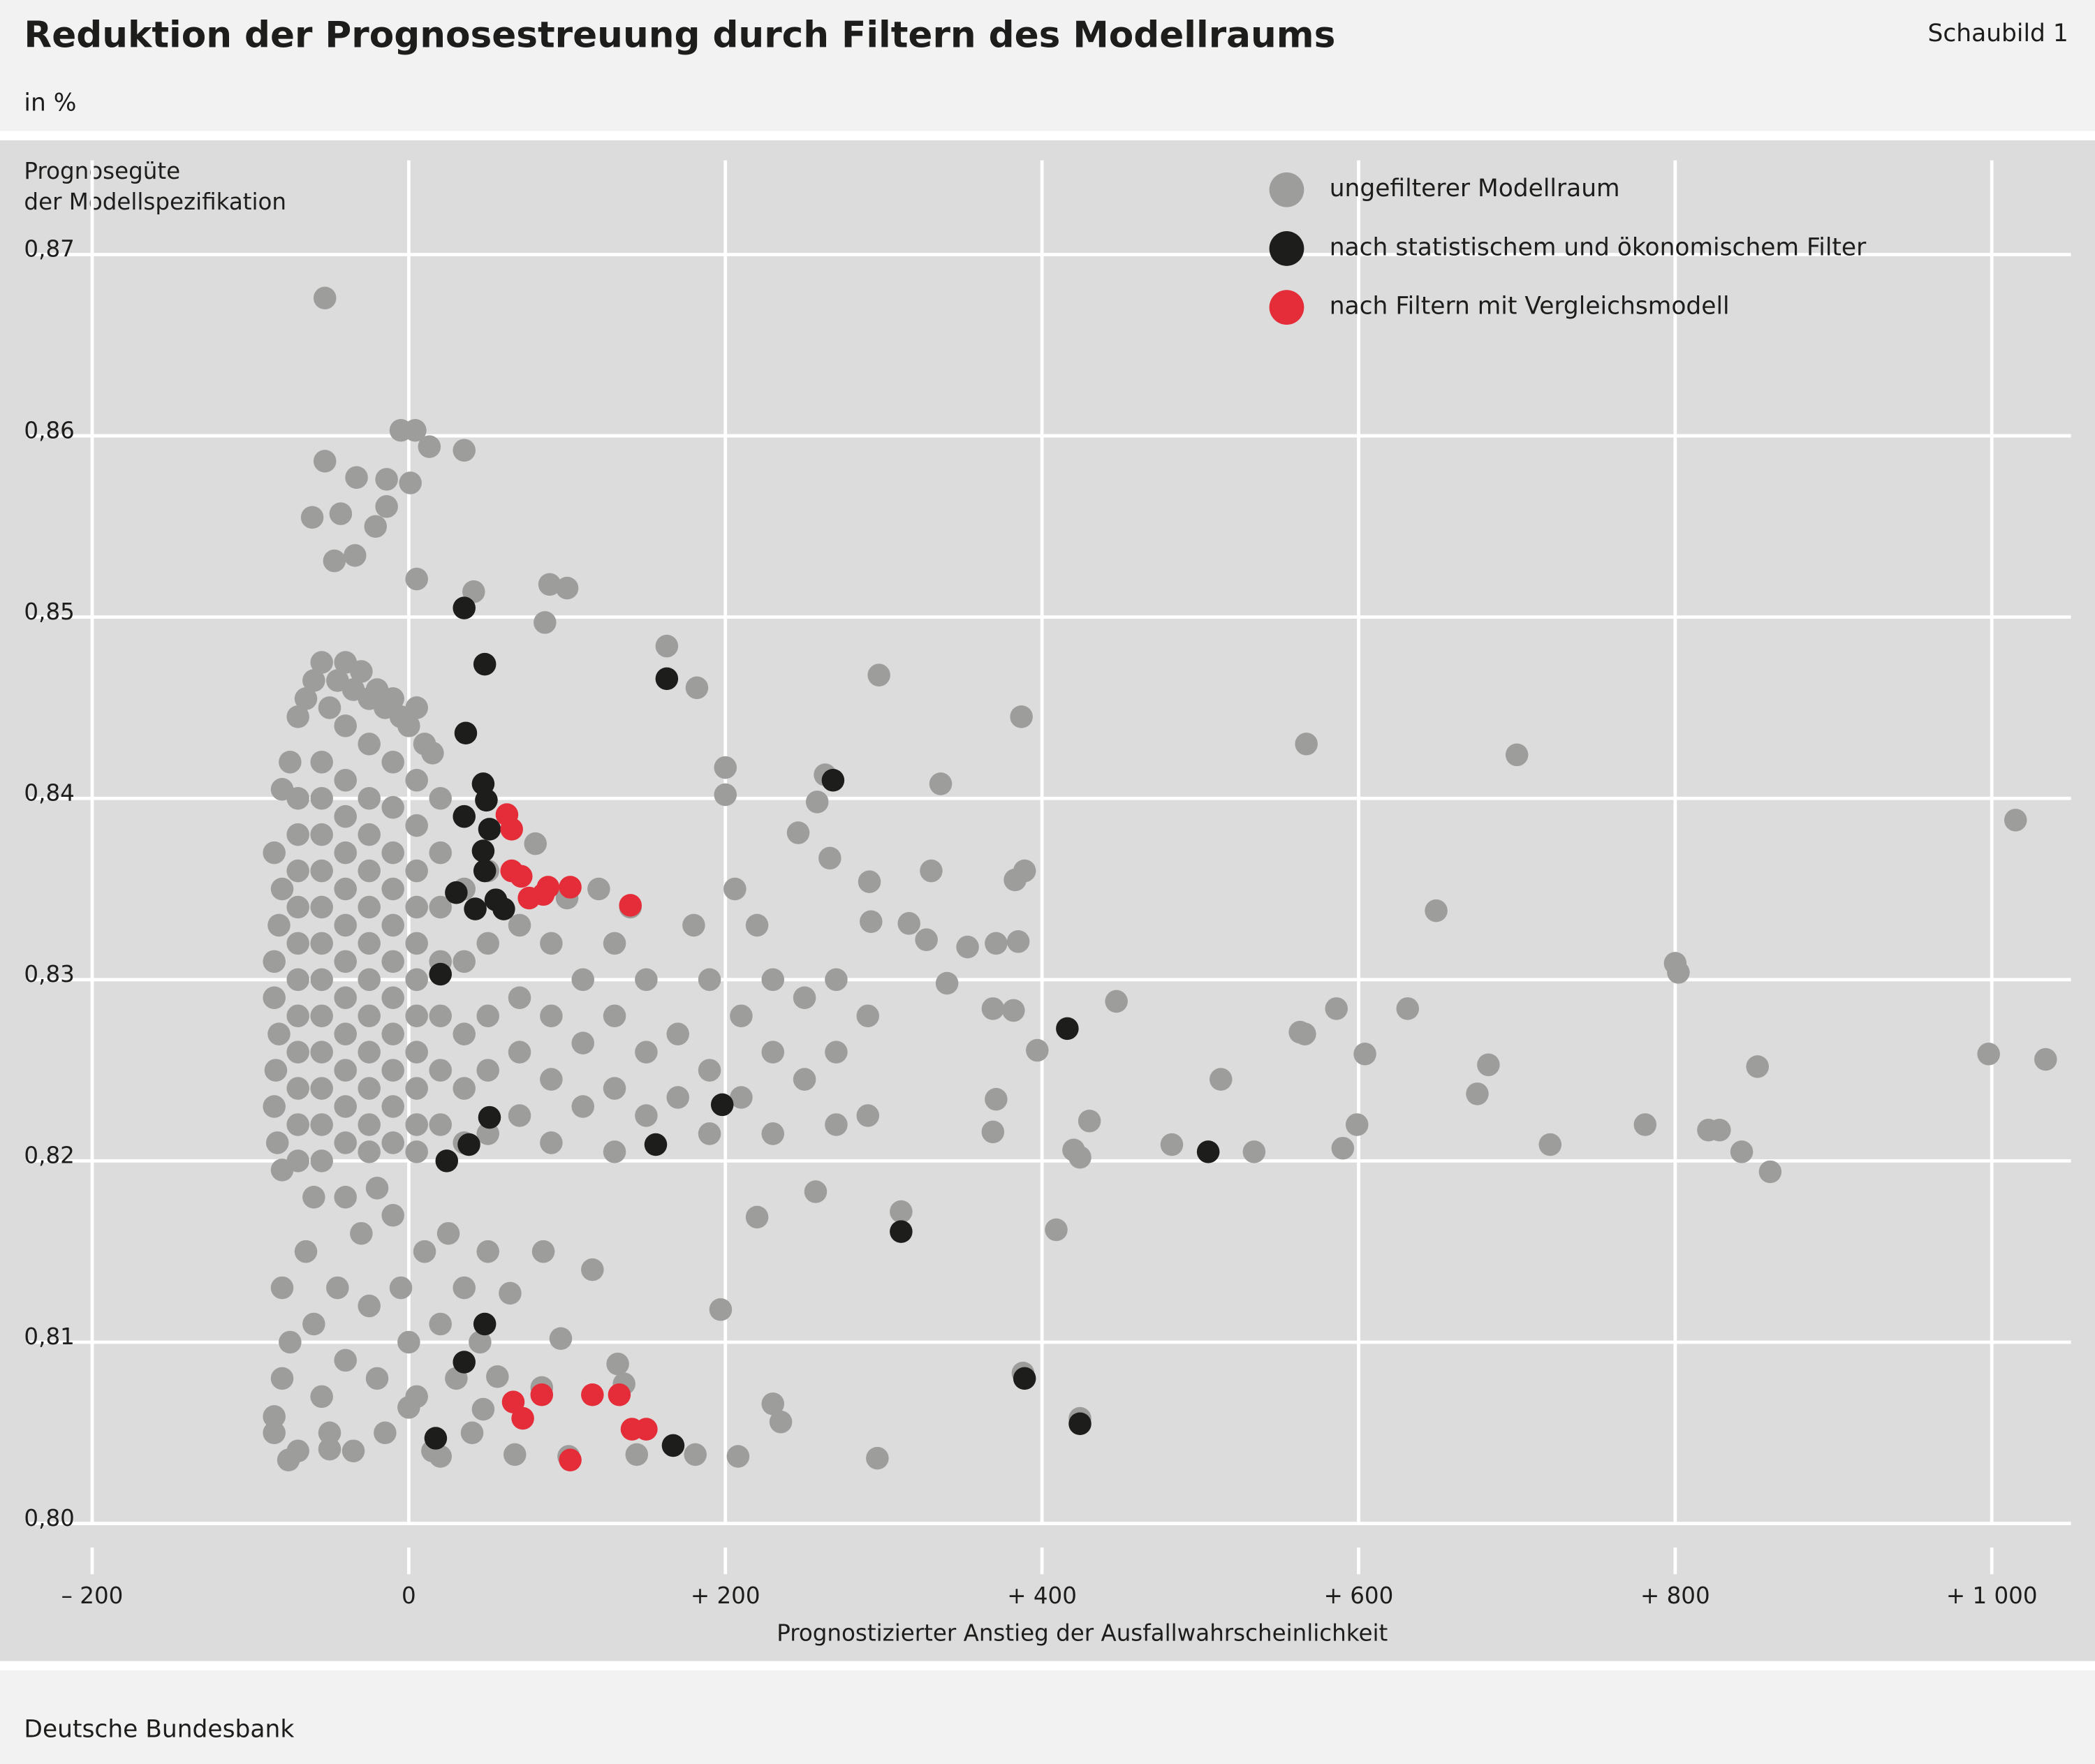  What do you see at coordinates (92, 1595) in the screenshot?
I see `x-tick-label: – 200` at bounding box center [92, 1595].